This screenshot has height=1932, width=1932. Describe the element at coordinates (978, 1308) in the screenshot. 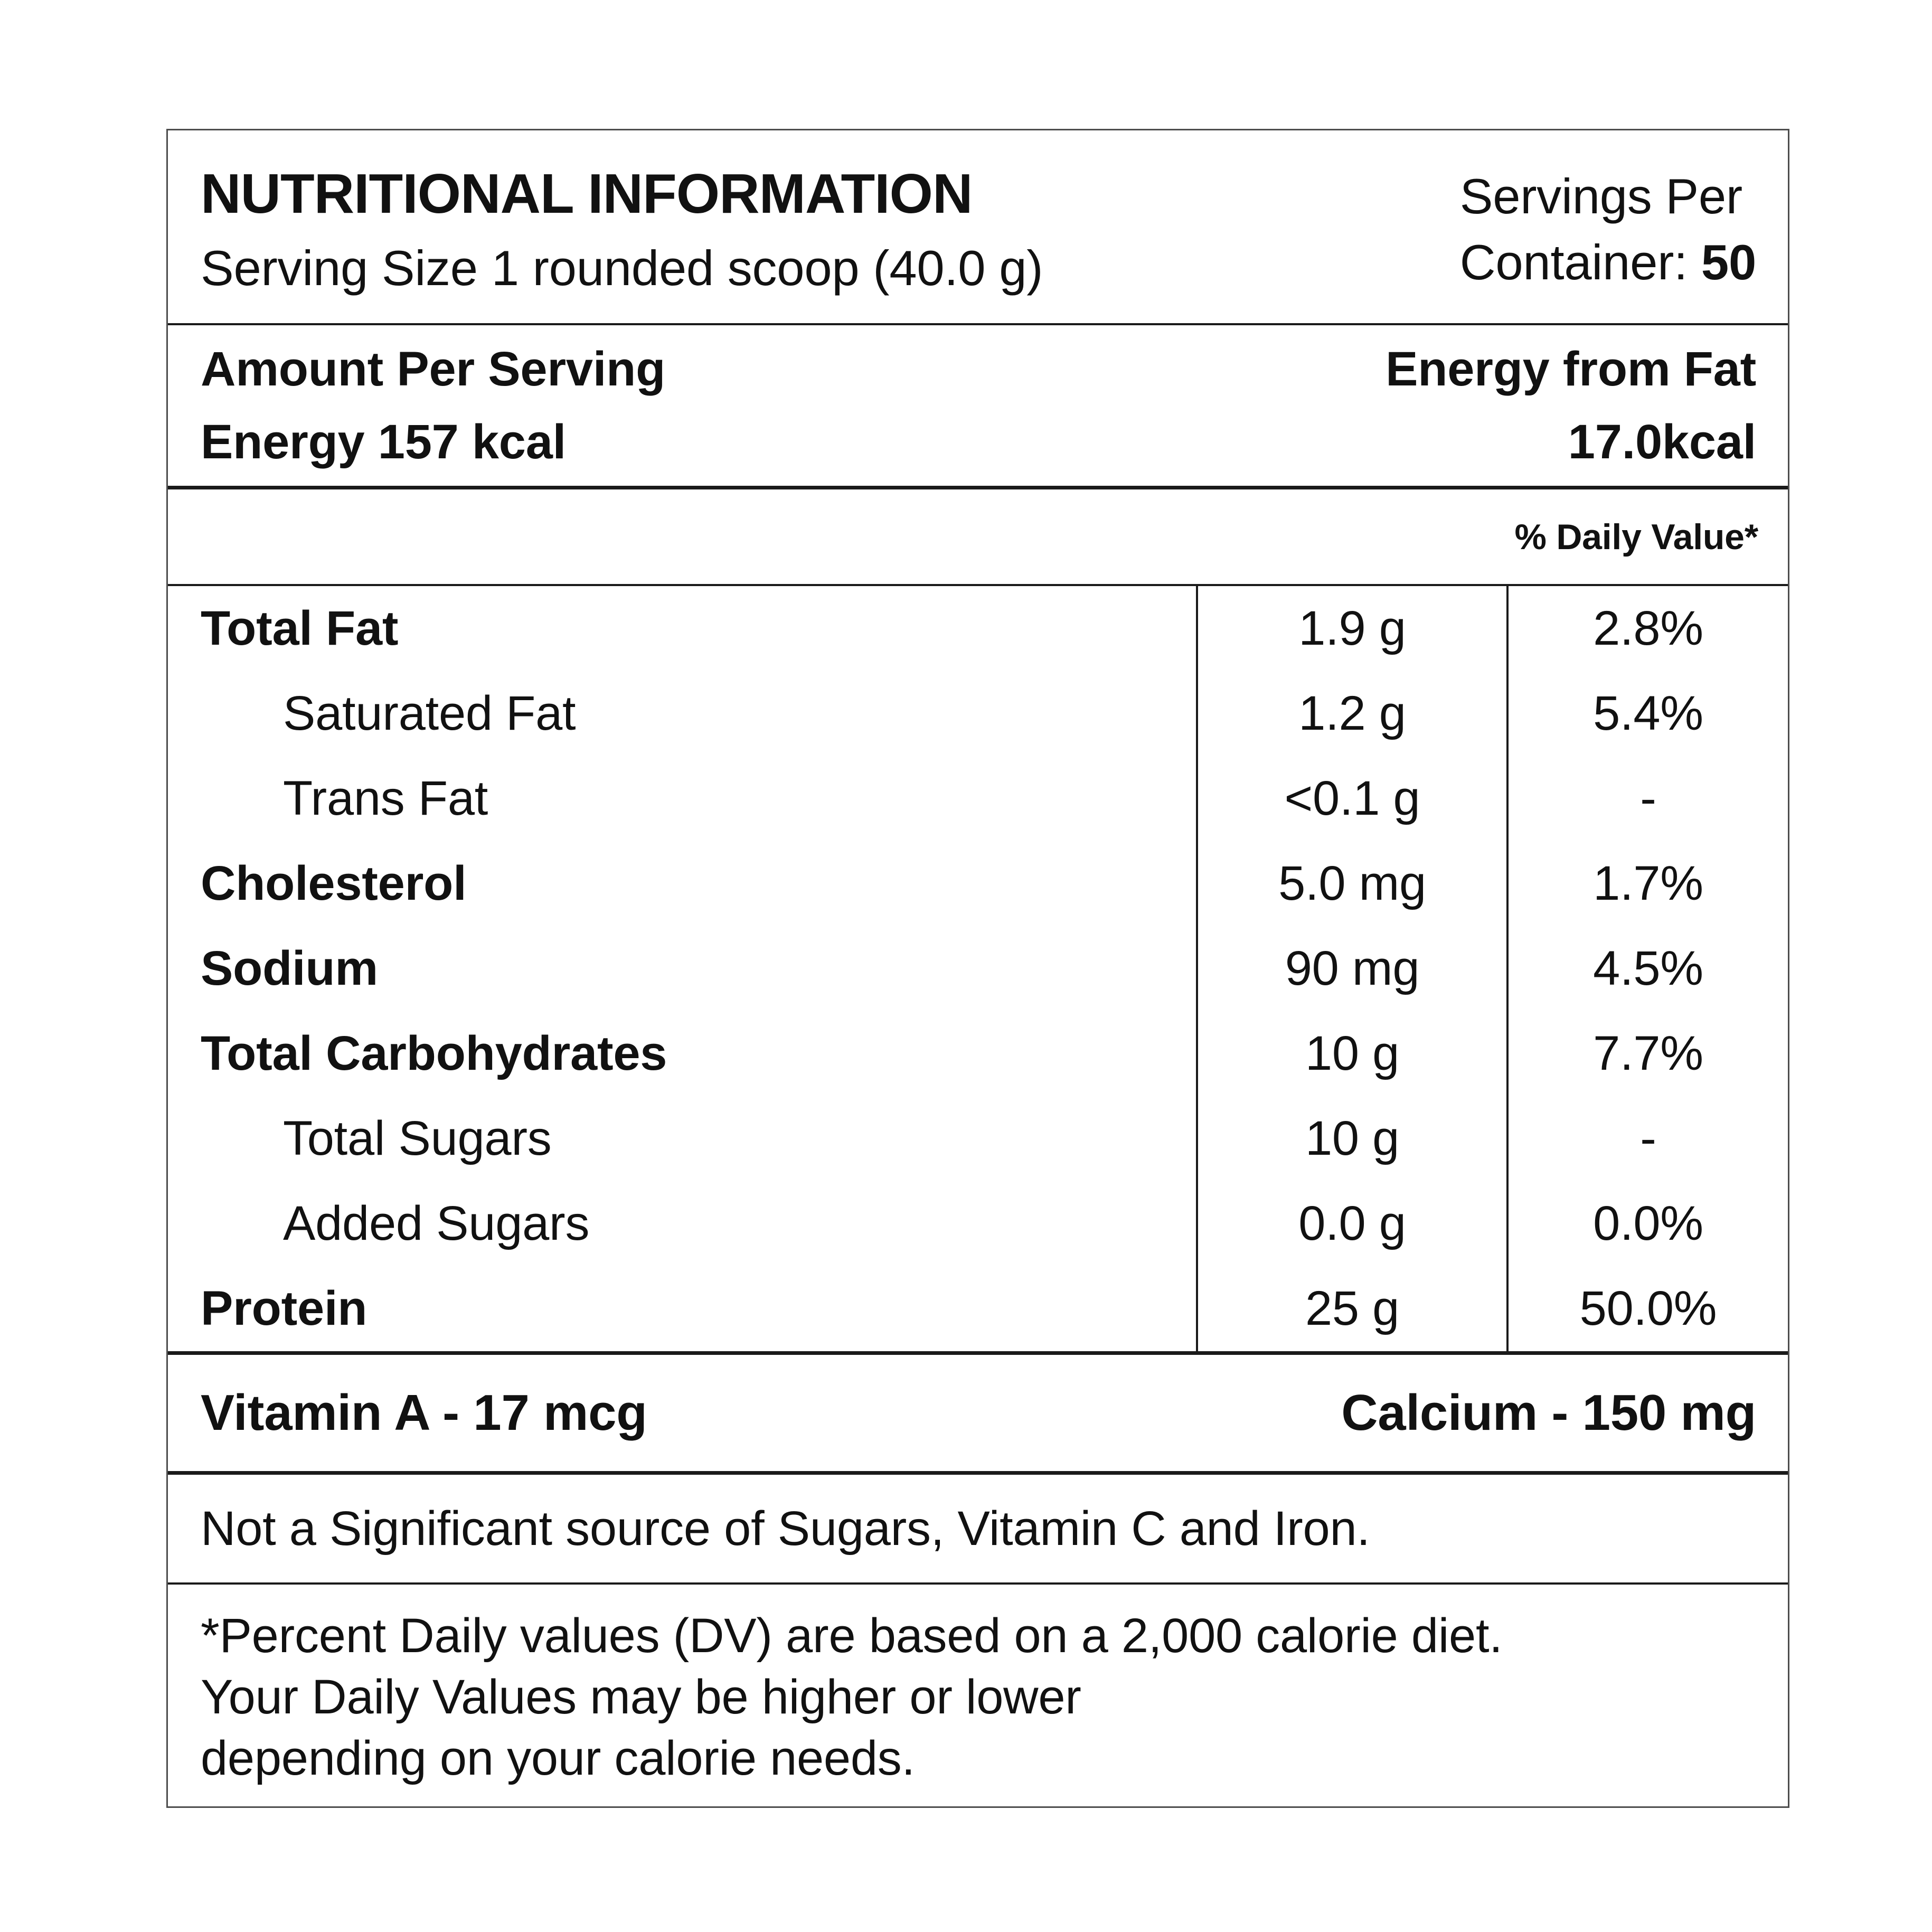

I see `table-row: Protein 25 g 50.0%` at that location.